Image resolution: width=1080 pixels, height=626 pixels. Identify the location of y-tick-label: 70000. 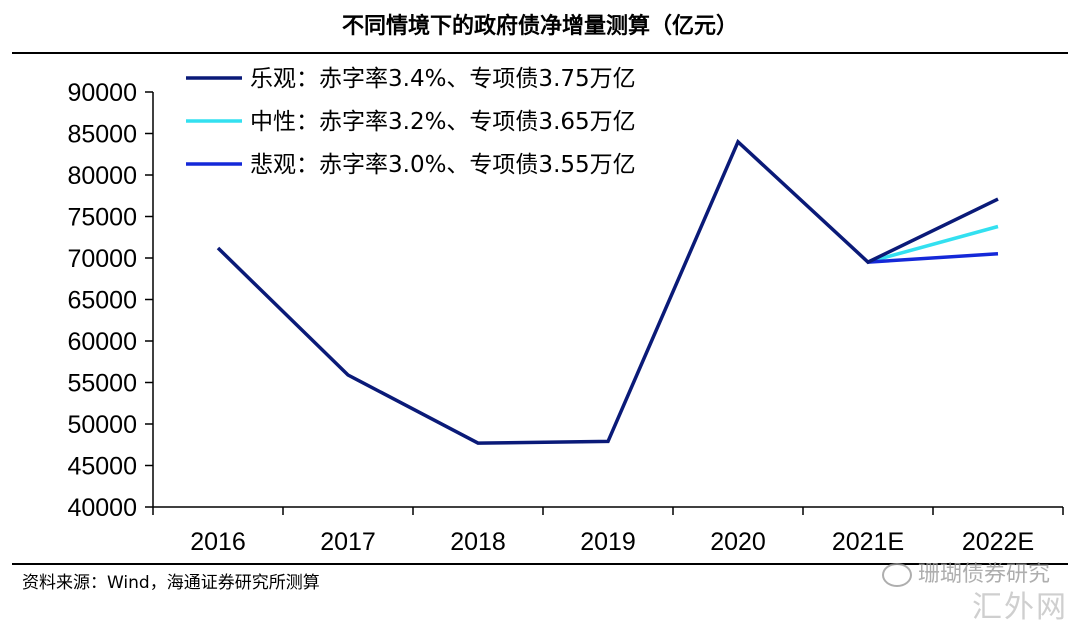
(102, 259).